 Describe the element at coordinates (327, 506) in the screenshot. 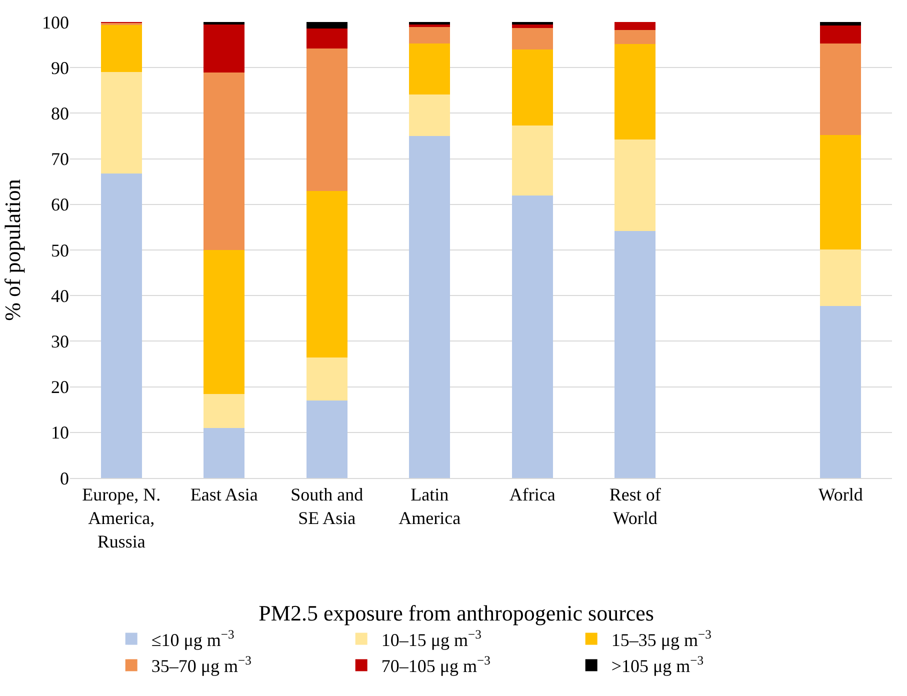

I see `x-tick-label: South and SE Asia` at that location.